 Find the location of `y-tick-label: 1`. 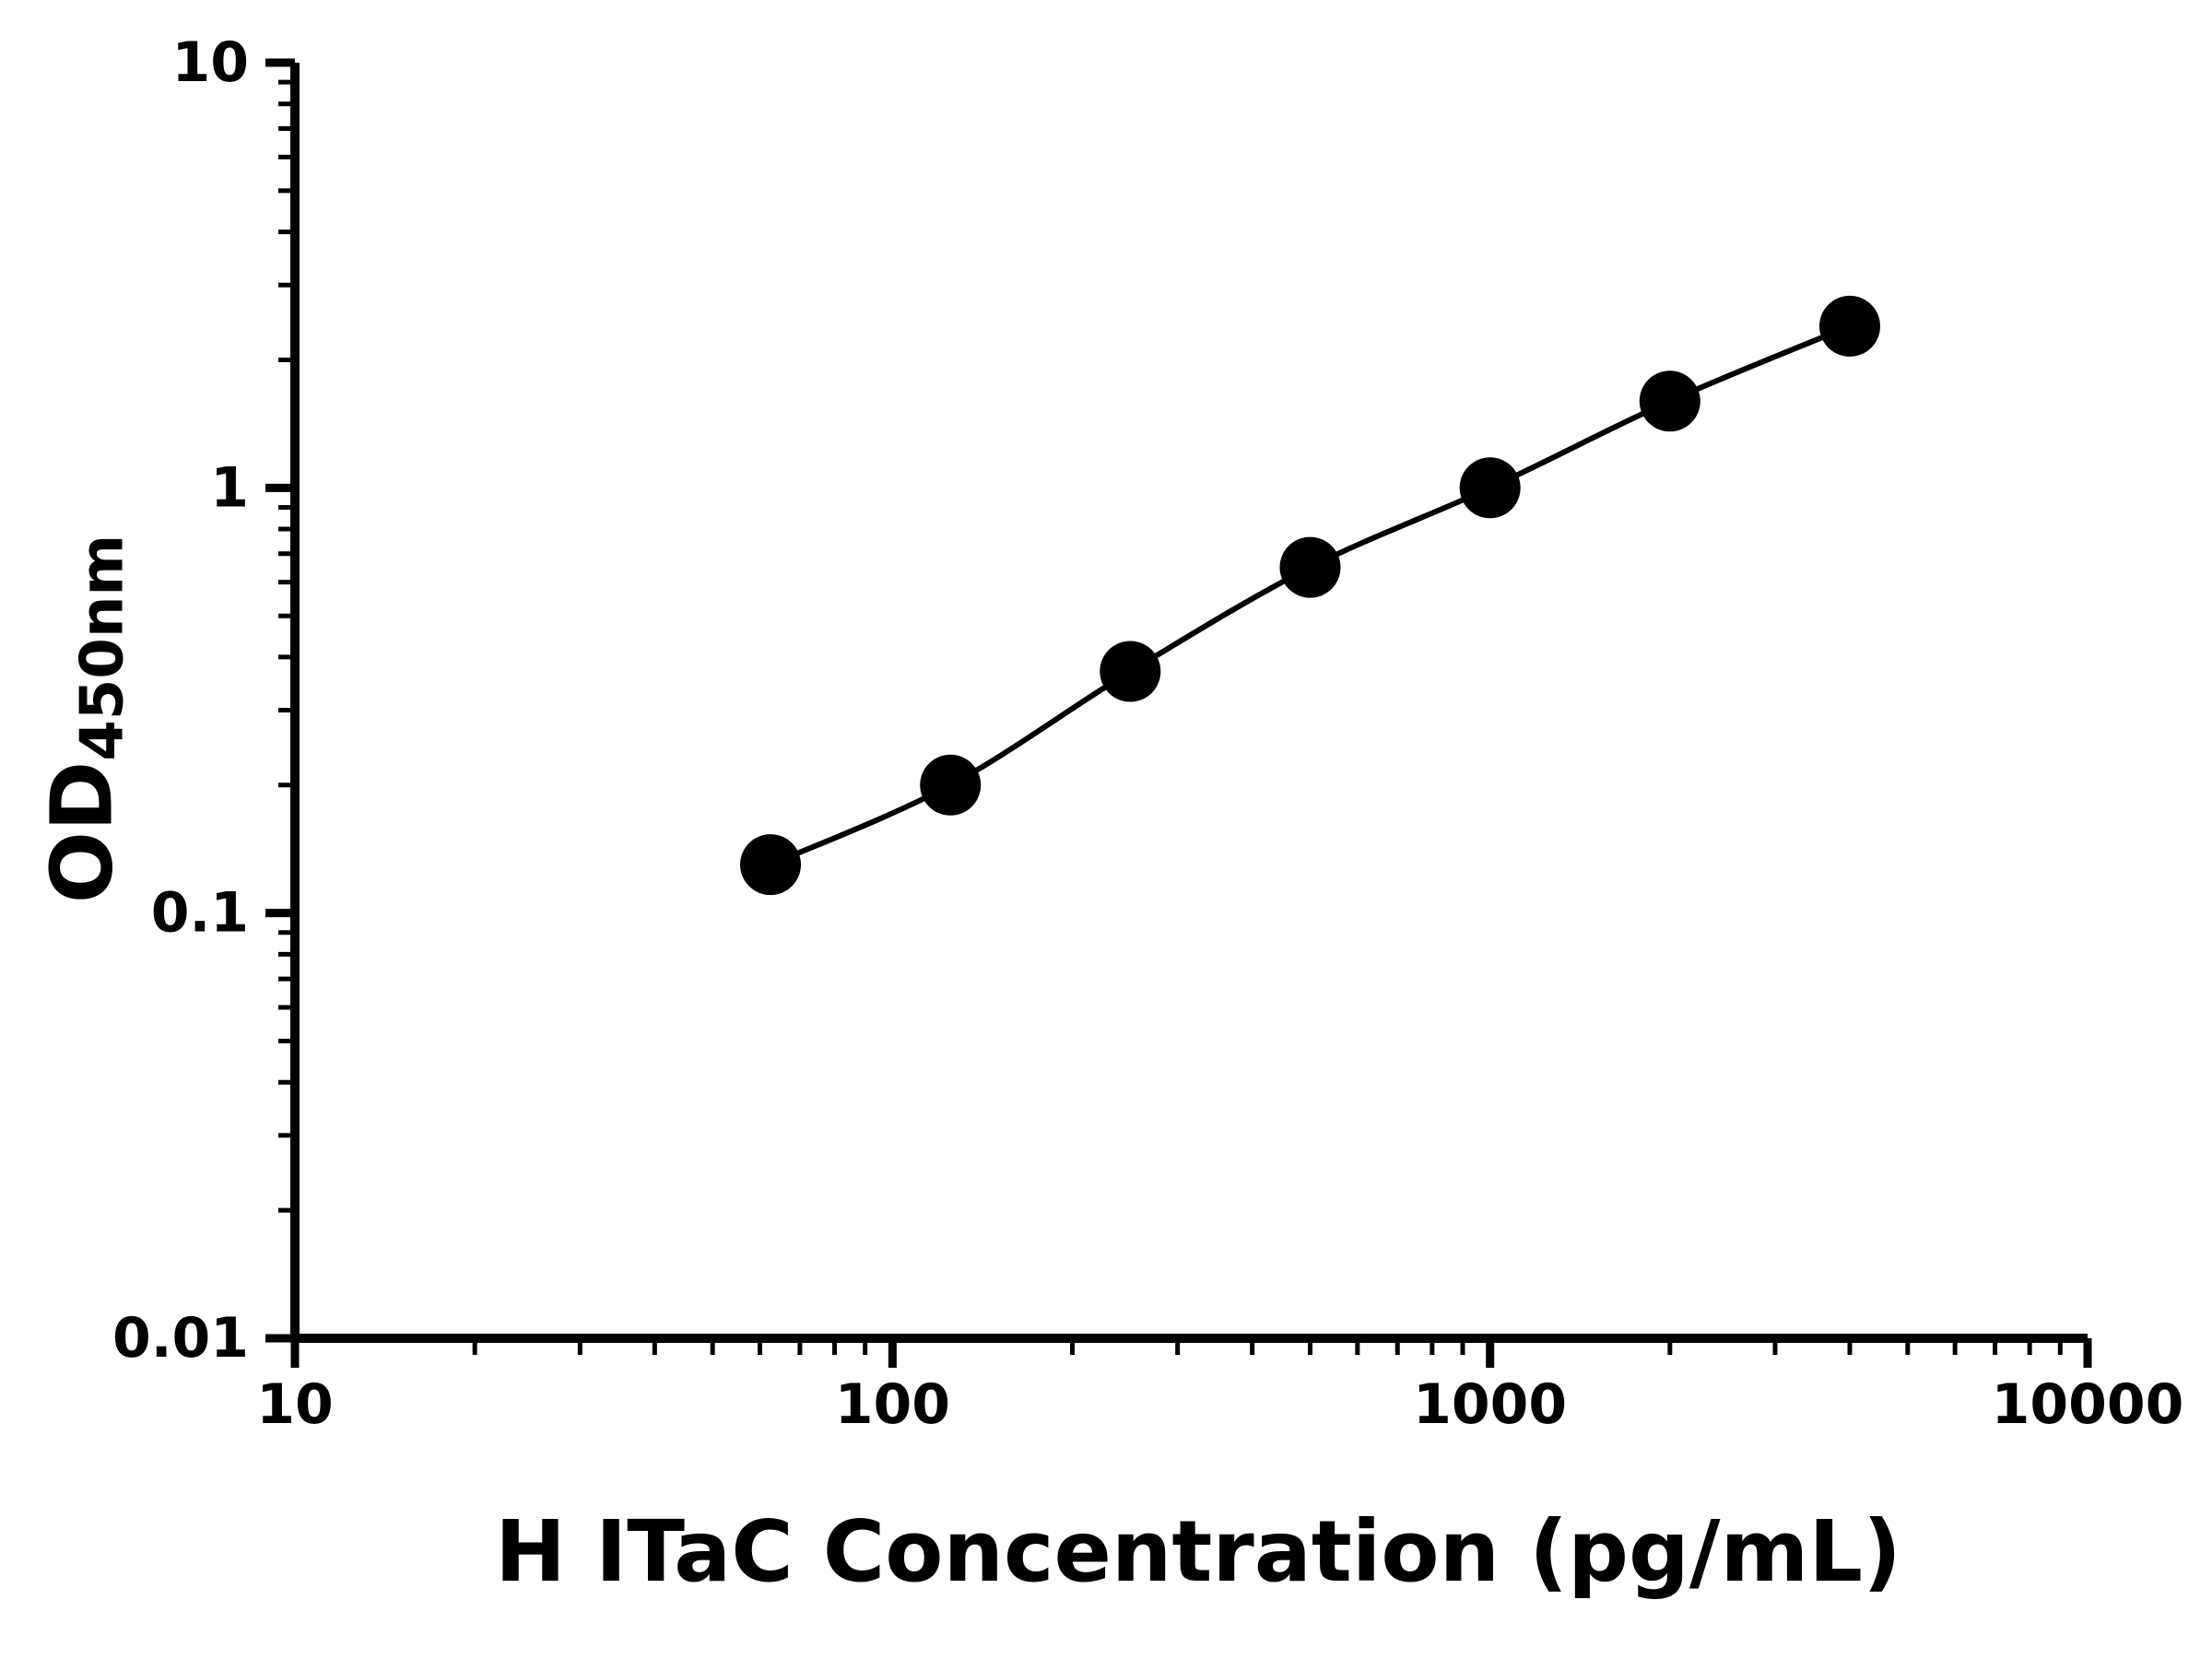

y-tick-label: 1 is located at coordinates (229, 487).